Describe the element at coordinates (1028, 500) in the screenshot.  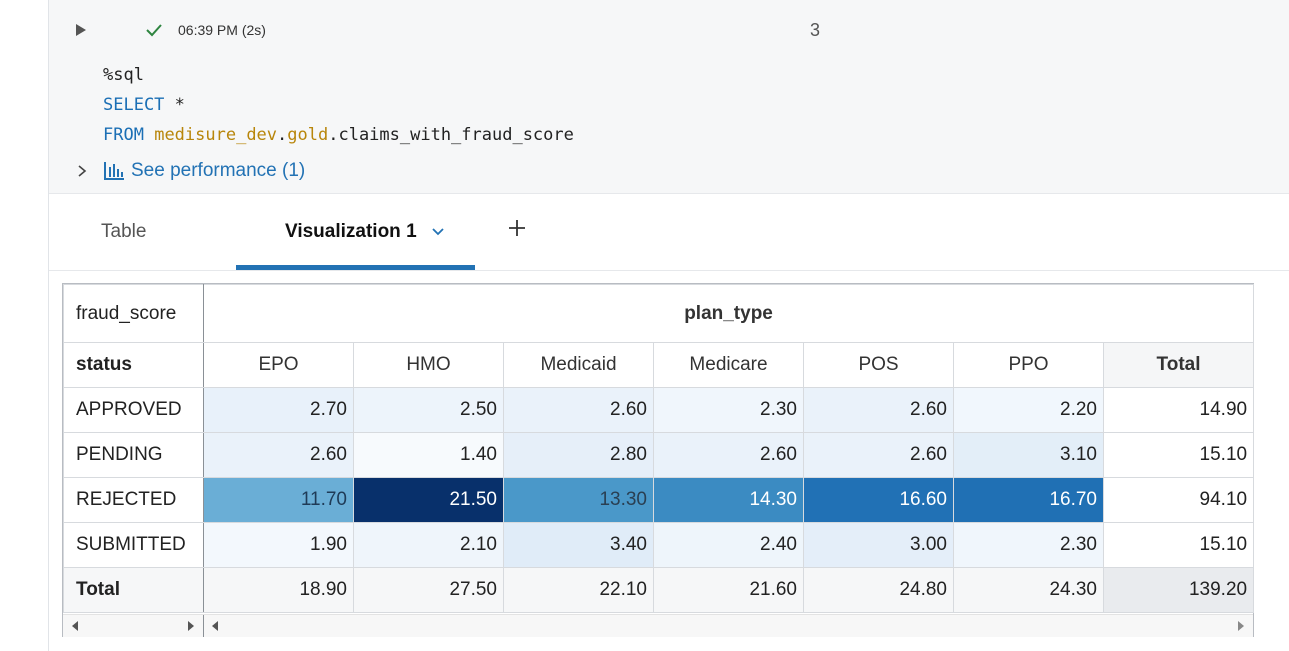
I see `heatmap-cell: 16.70` at that location.